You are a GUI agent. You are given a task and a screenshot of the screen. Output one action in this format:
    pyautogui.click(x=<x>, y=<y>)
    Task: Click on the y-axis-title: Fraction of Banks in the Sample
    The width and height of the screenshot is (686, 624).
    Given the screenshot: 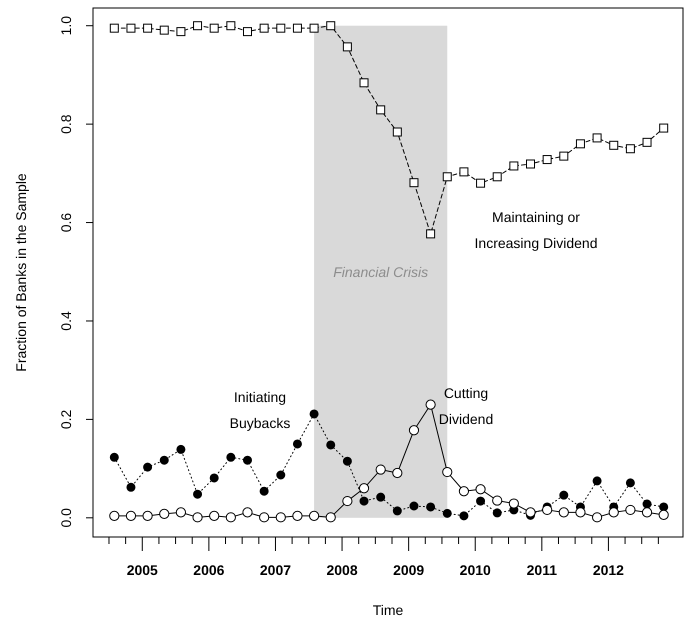 What is the action you would take?
    pyautogui.click(x=21, y=272)
    